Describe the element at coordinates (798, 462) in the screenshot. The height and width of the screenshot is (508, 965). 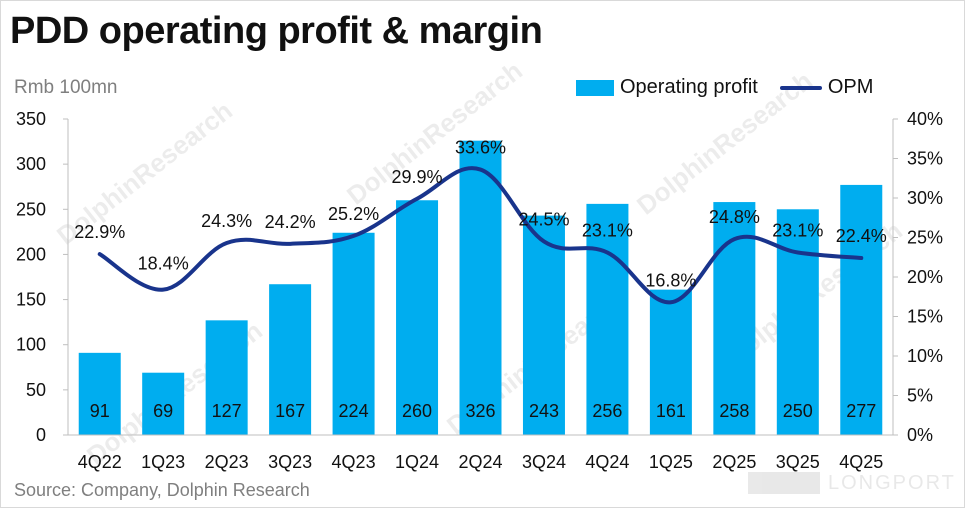
I see `x-tick-label: 3Q25` at that location.